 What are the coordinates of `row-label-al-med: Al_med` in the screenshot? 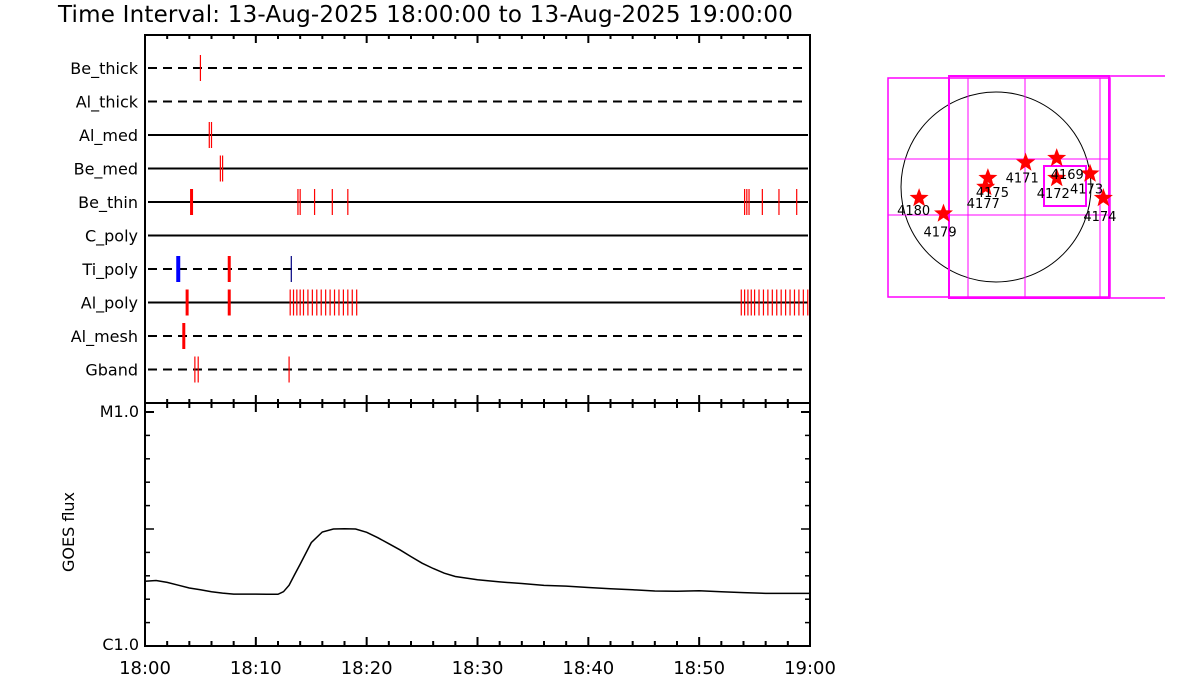 It's located at (108, 136).